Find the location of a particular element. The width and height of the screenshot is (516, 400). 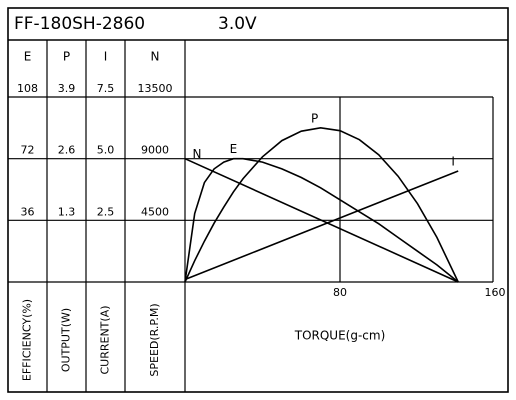

axis-header: I is located at coordinates (106, 57).